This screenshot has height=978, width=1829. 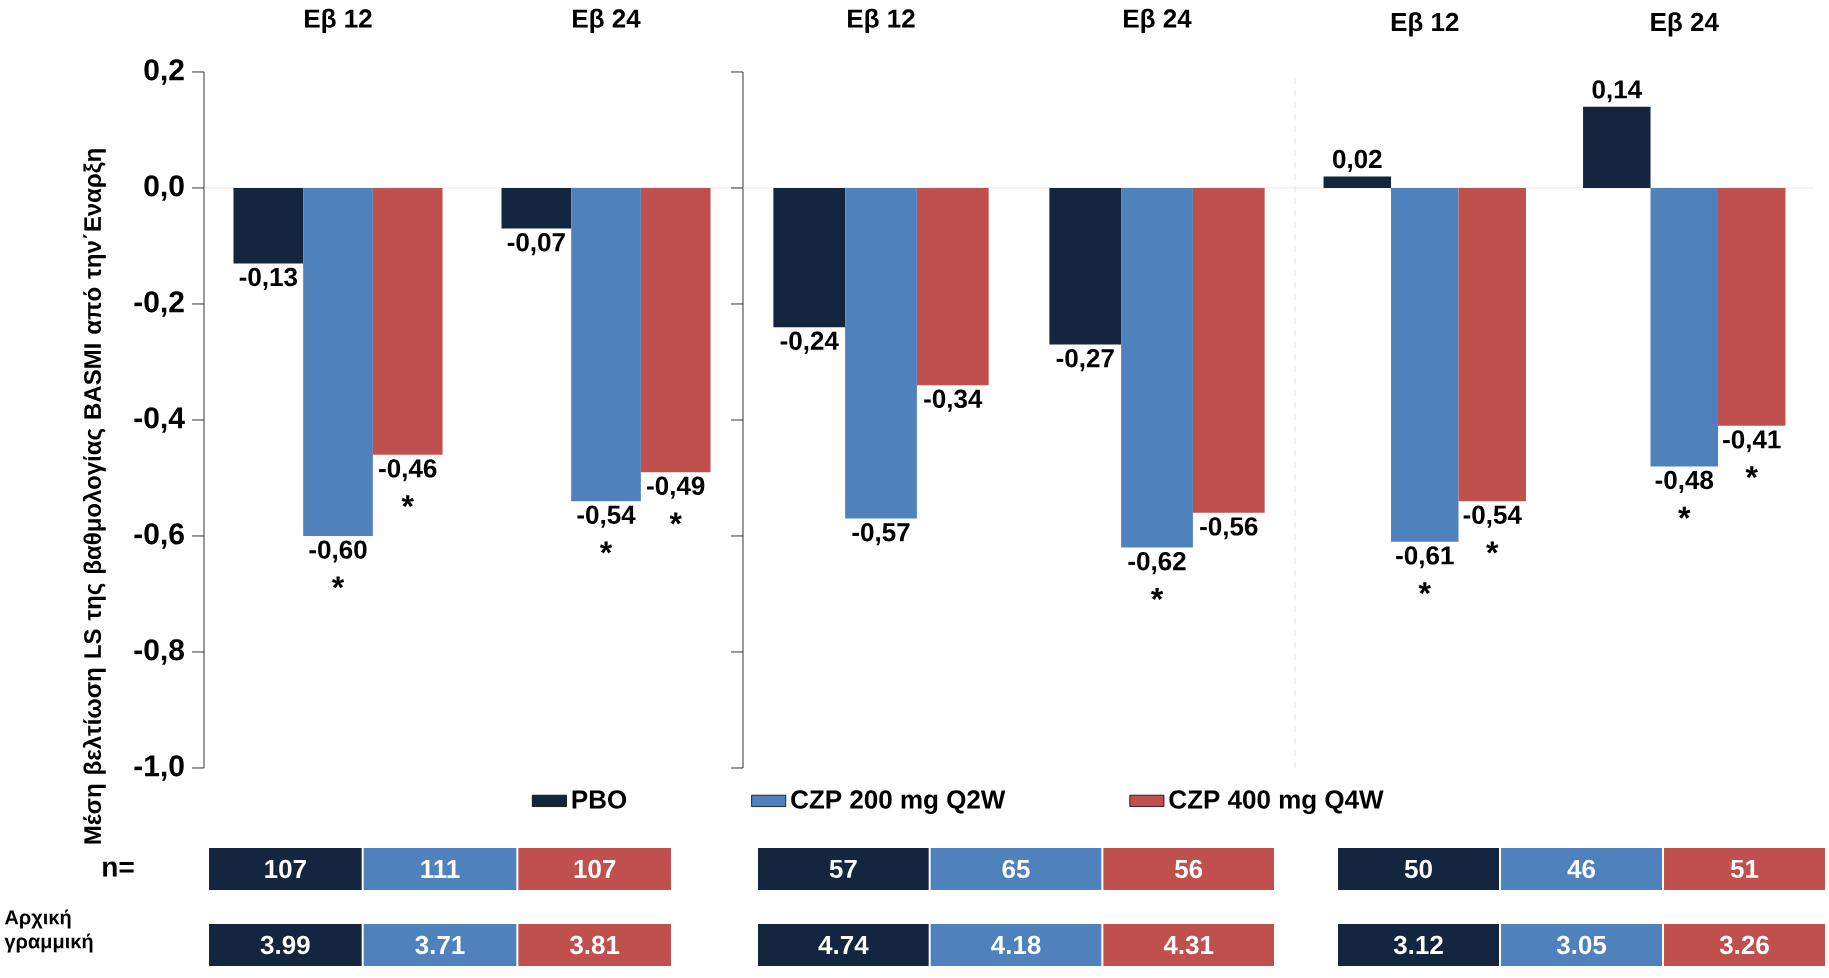 What do you see at coordinates (809, 342) in the screenshot?
I see `data-label: -0,24` at bounding box center [809, 342].